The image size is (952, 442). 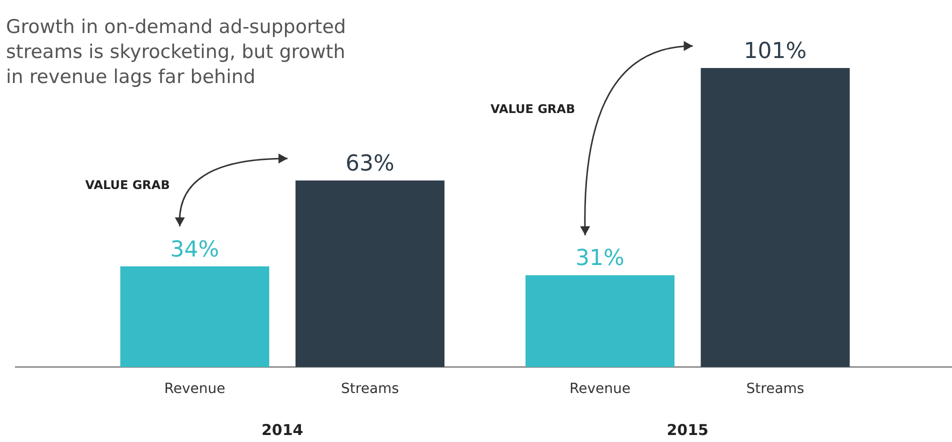 What do you see at coordinates (176, 52) in the screenshot?
I see `chart-title: Growth in on-demand ad-supported streams is skyrocketing, but growth in revenue lags far behind` at bounding box center [176, 52].